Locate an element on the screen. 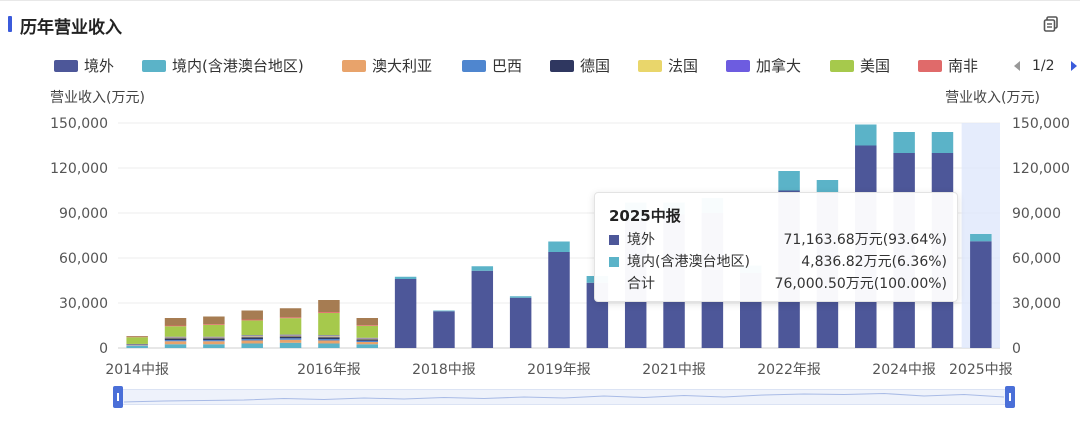  x-tick-label: 2014中报 is located at coordinates (137, 370).